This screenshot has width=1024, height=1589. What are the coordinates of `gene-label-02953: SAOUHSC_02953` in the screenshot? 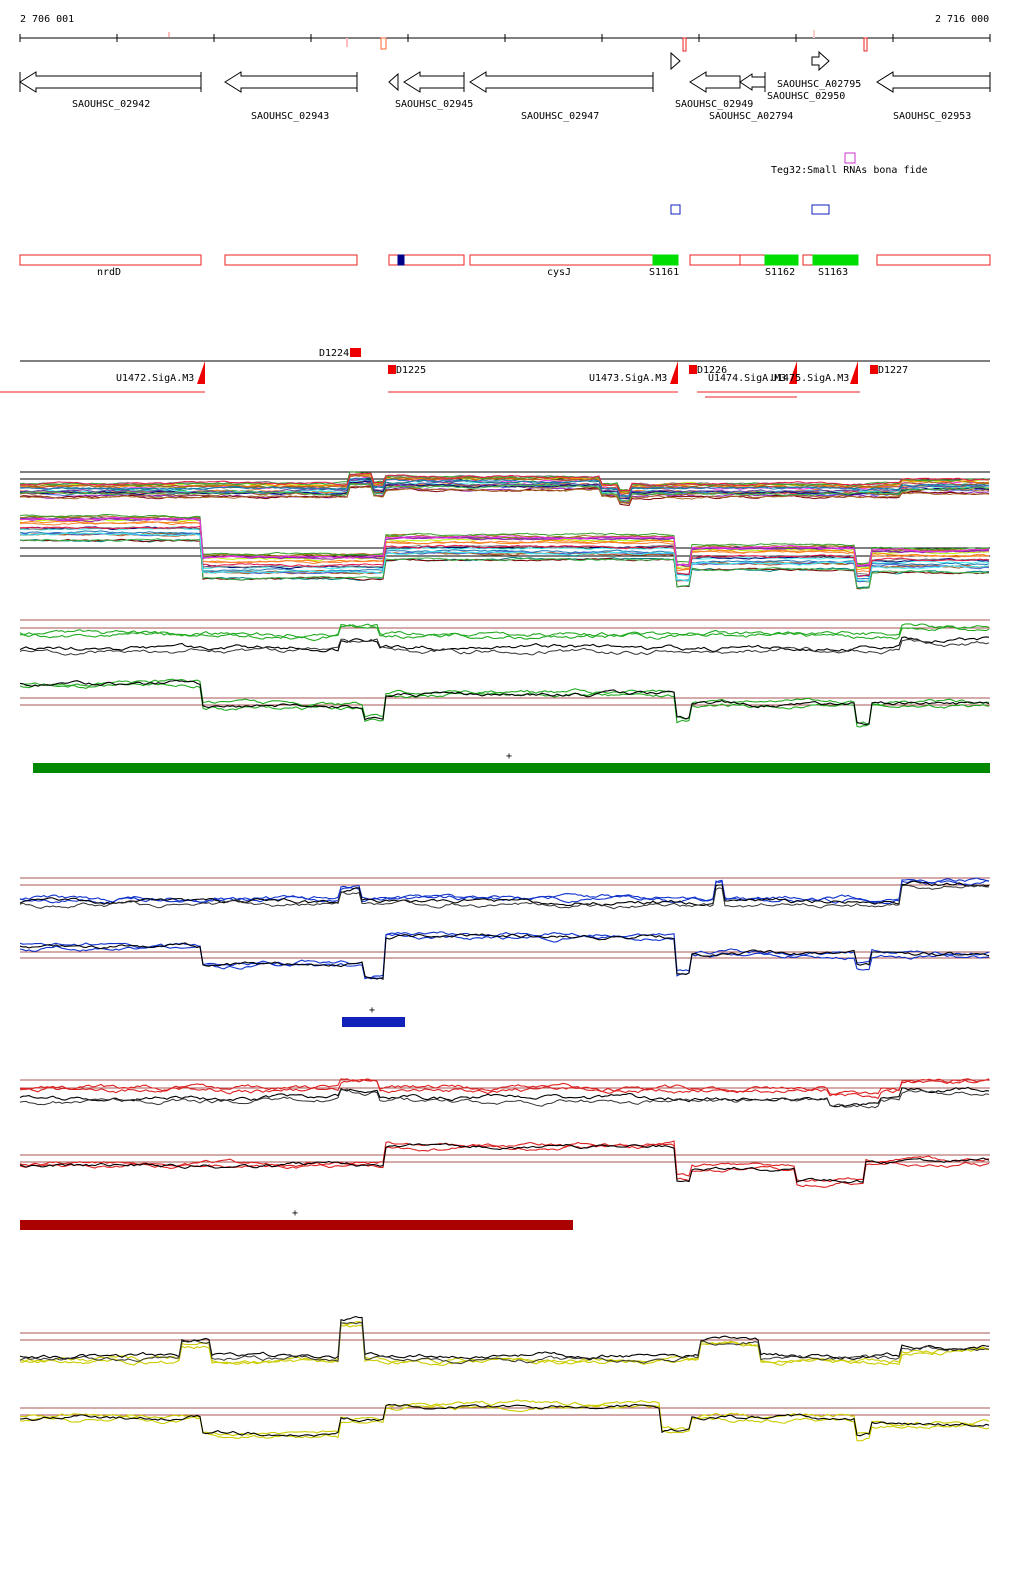 It's located at (932, 116).